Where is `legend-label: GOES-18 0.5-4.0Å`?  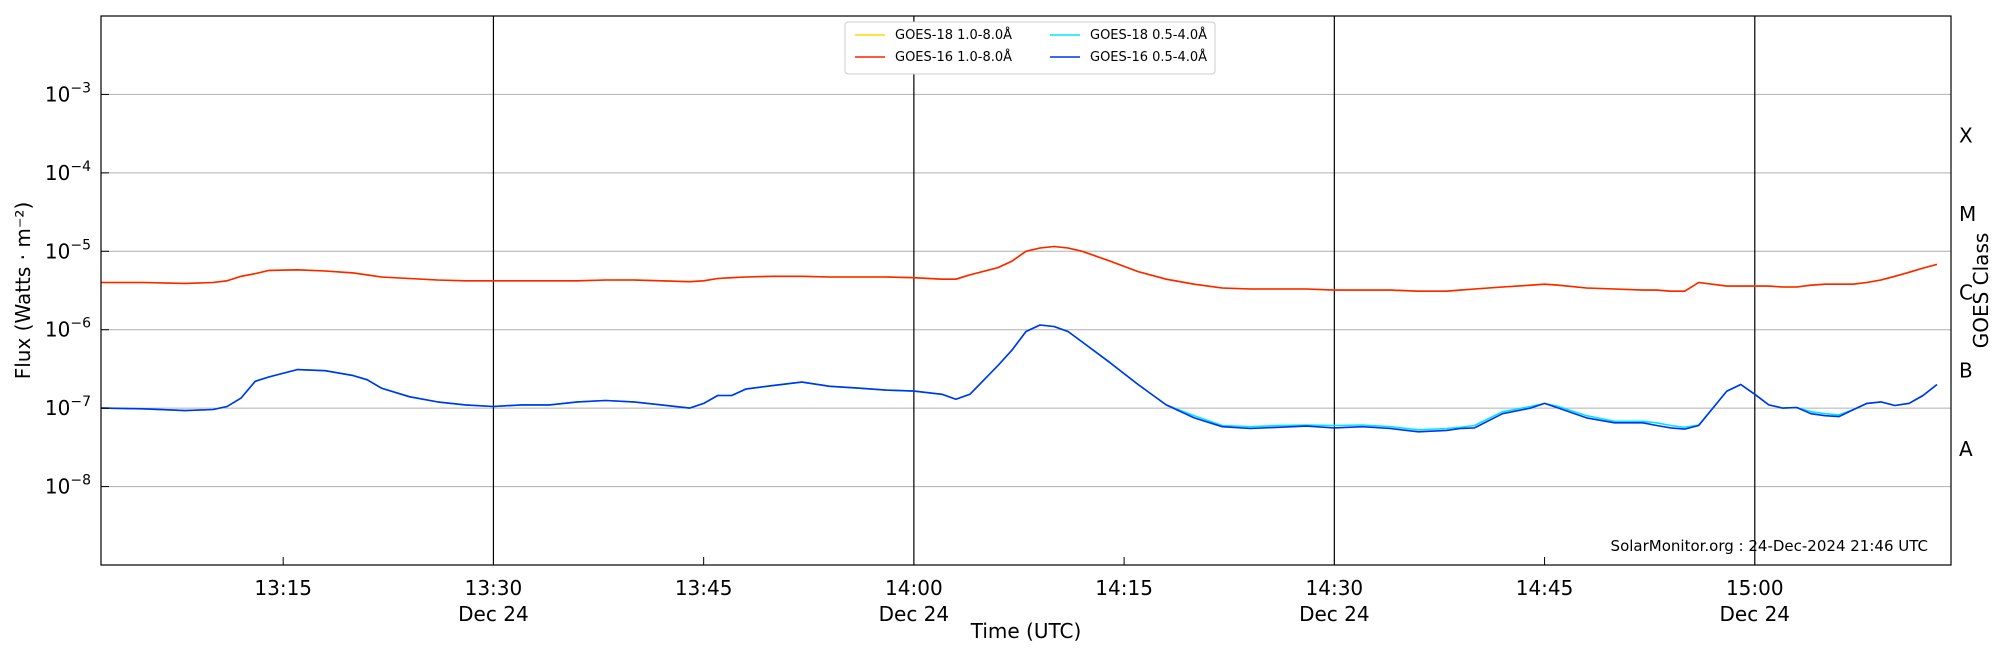 legend-label: GOES-18 0.5-4.0Å is located at coordinates (1148, 35).